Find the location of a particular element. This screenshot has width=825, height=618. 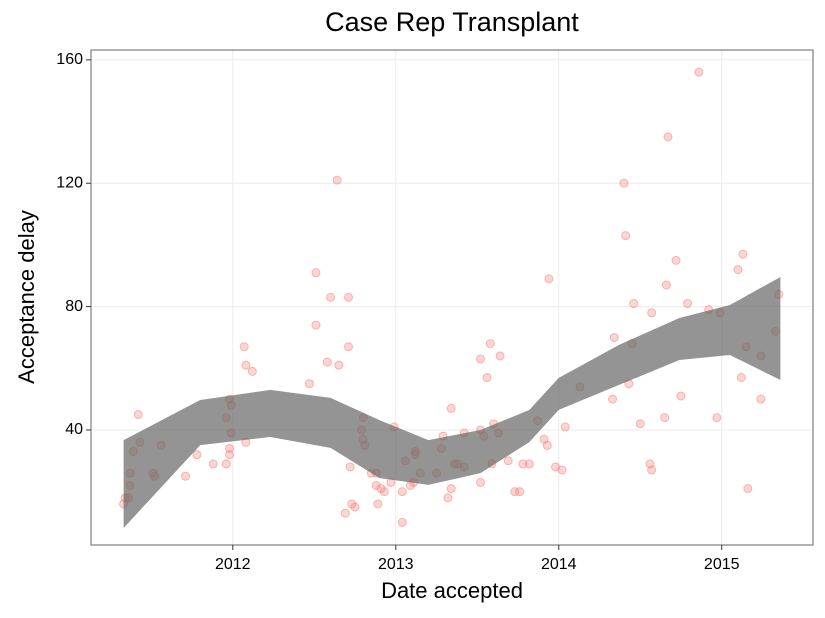

chart-title: Case Rep Transplant is located at coordinates (452, 22).